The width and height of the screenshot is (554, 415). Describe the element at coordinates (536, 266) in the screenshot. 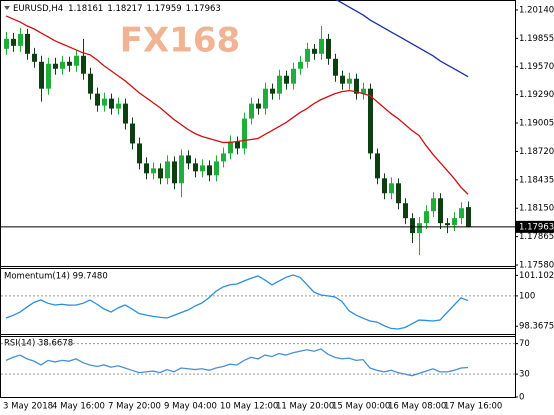

I see `y-tick-label: 1.17580` at that location.